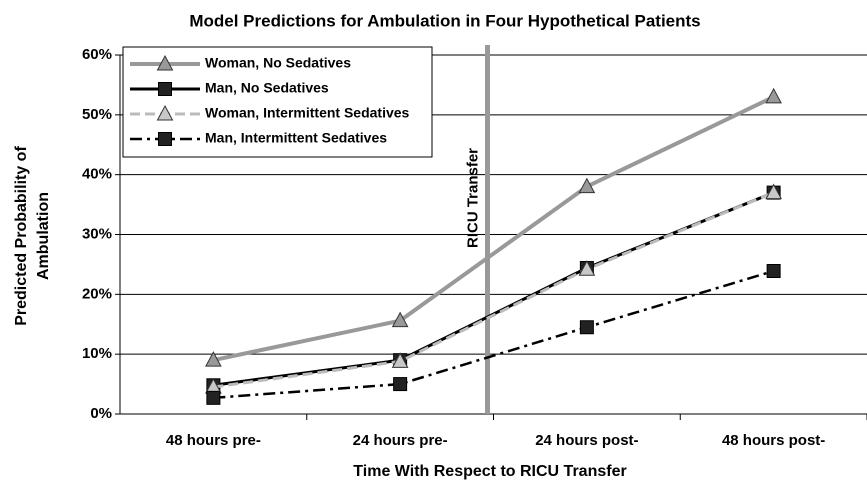 The height and width of the screenshot is (487, 867). What do you see at coordinates (97, 233) in the screenshot?
I see `y-tick-label: 30%` at bounding box center [97, 233].